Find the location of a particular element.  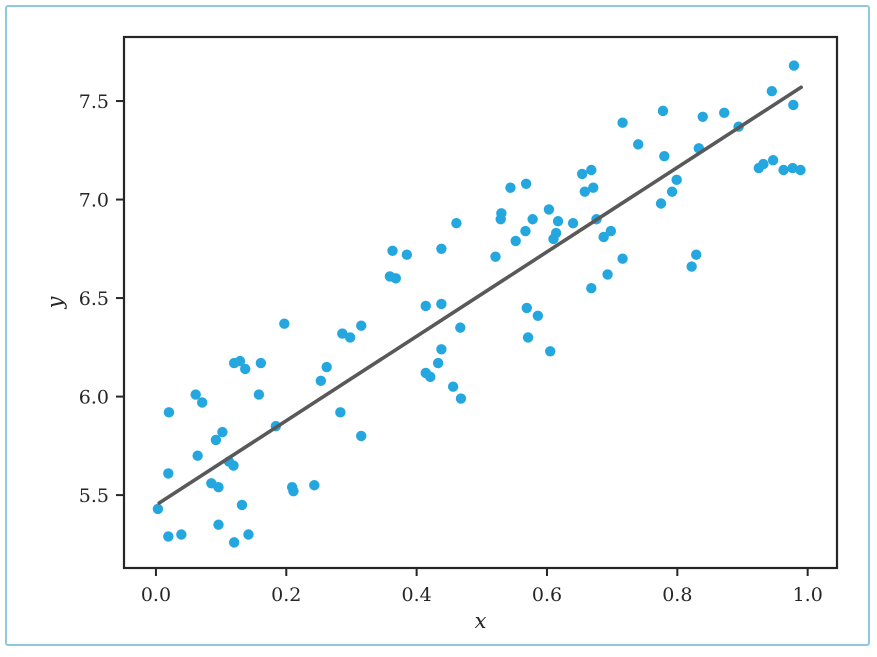

y-axis-tick-label: 6.5 is located at coordinates (94, 299).